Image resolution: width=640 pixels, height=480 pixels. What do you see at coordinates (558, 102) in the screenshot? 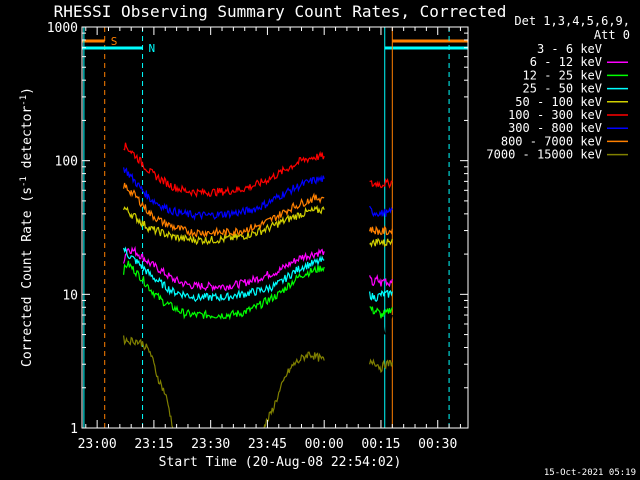
I see `legend-label: 50 - 100 keV` at bounding box center [558, 102].